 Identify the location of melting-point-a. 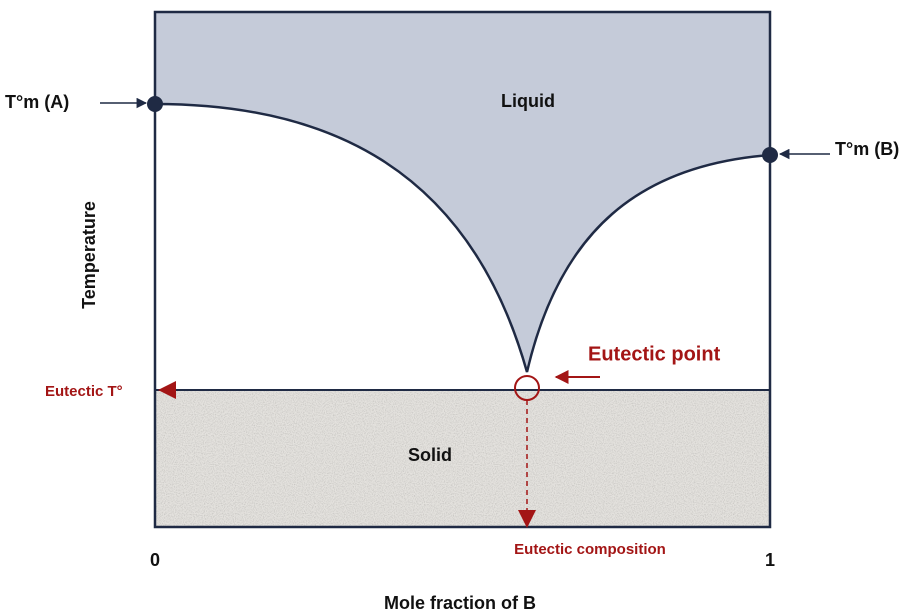
(155, 104).